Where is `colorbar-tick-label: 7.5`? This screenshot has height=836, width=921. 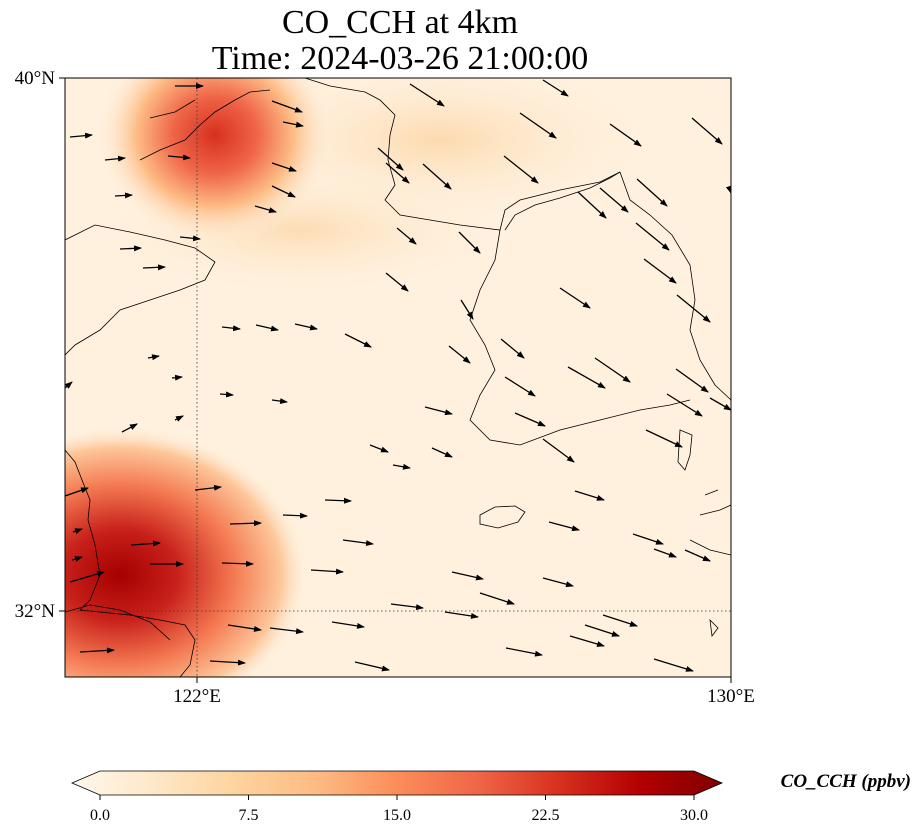 colorbar-tick-label: 7.5 is located at coordinates (249, 815).